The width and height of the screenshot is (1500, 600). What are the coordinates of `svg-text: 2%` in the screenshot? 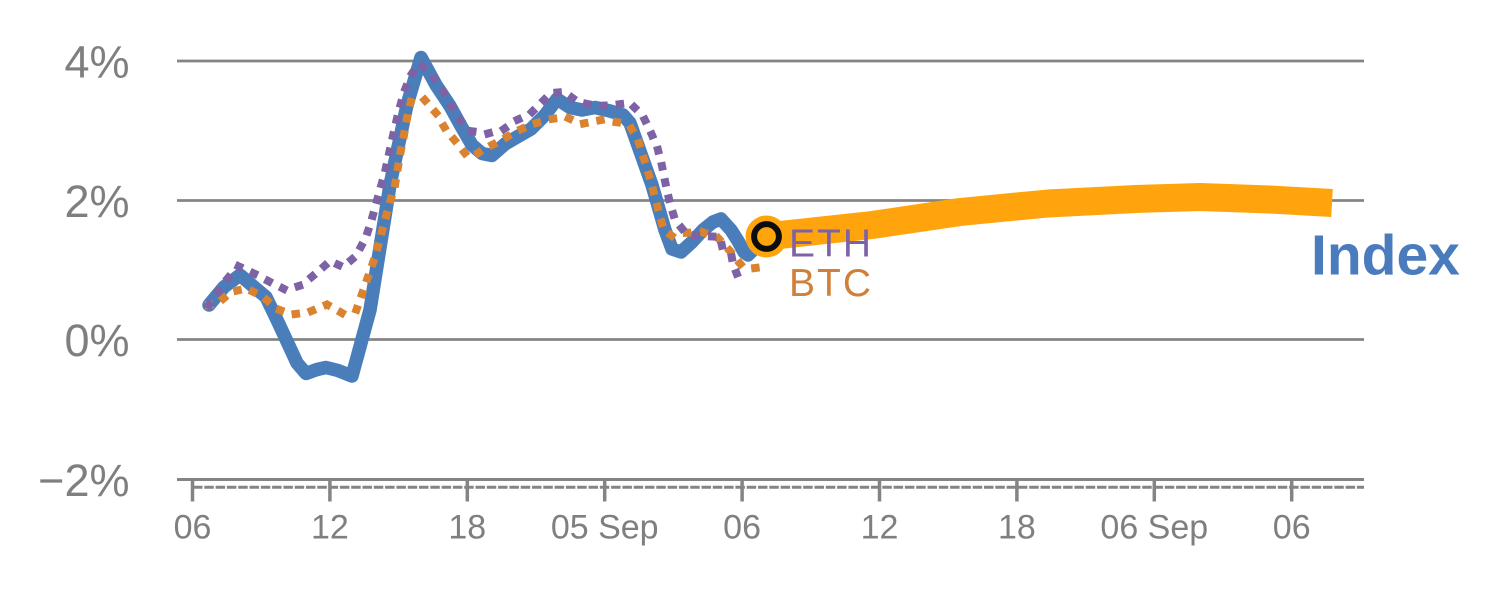 It's located at (96, 201).